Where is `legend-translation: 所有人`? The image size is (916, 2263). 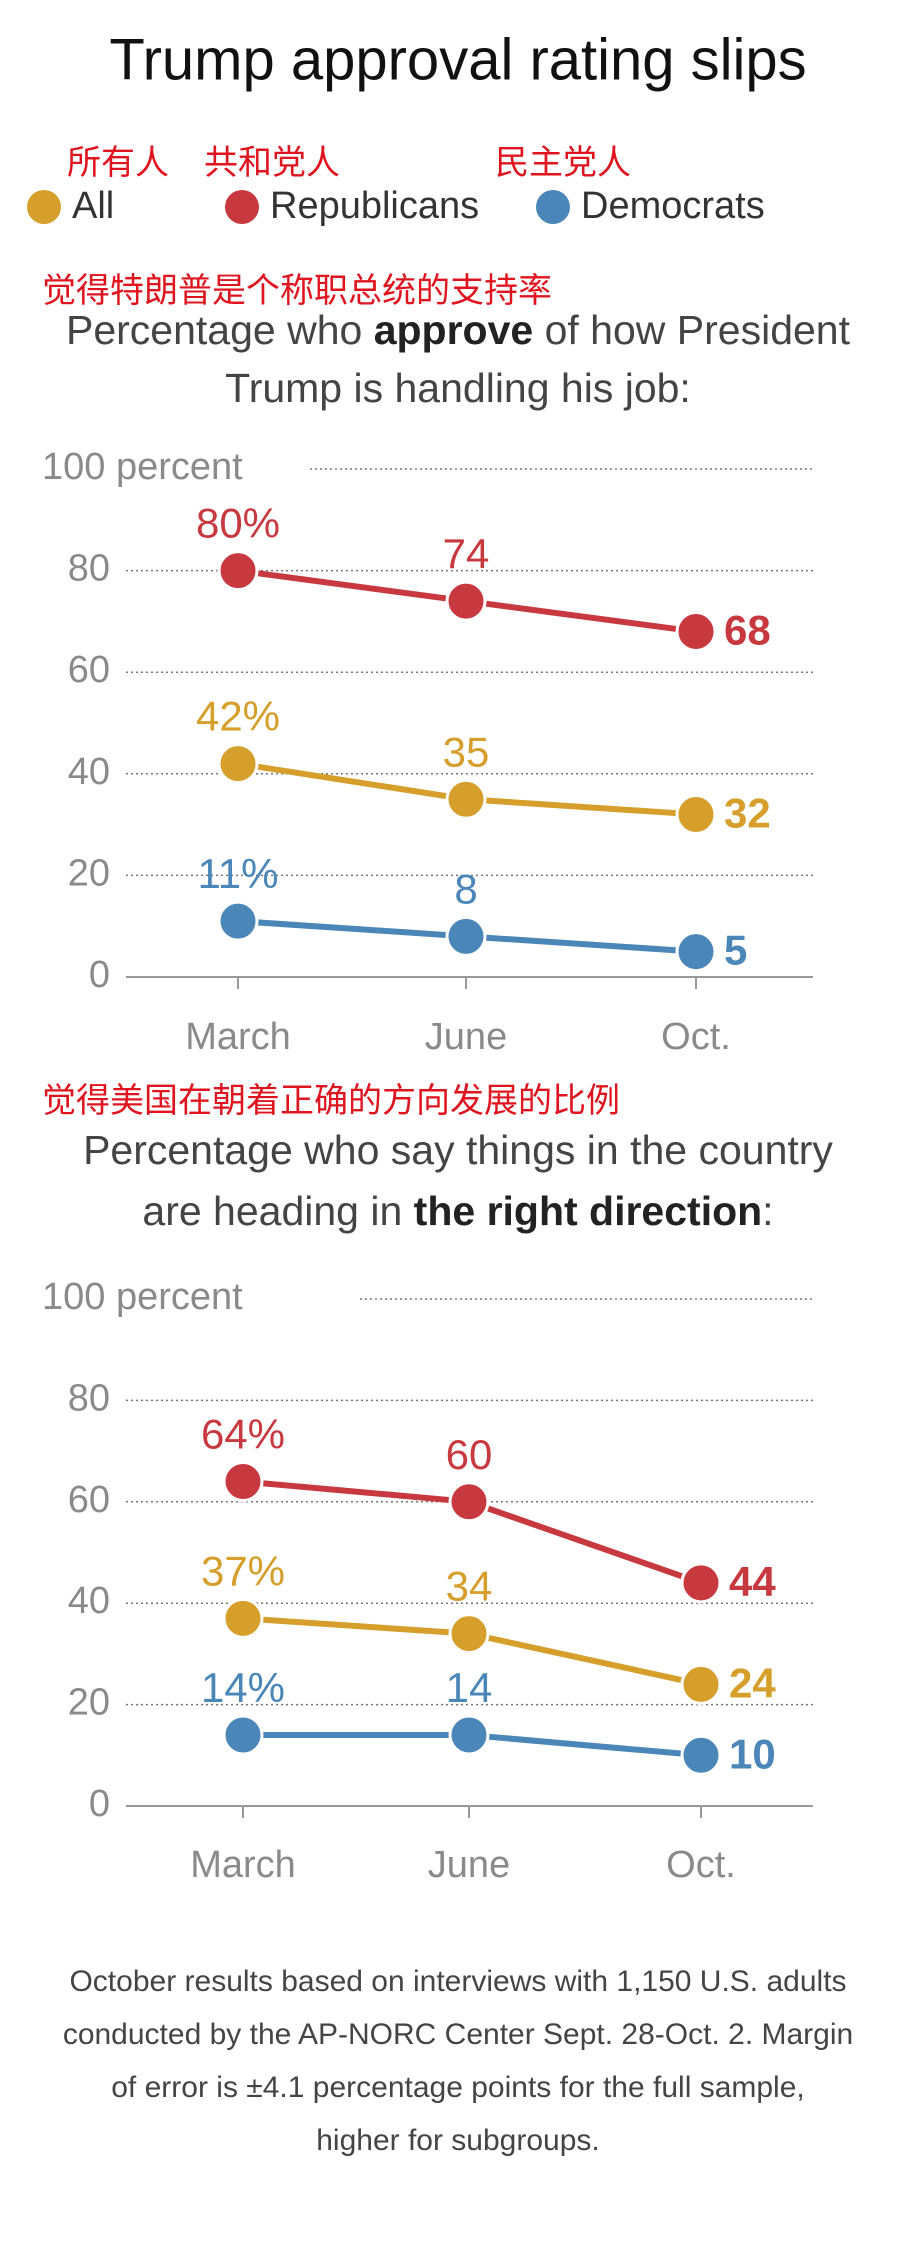 legend-translation: 所有人 is located at coordinates (118, 163).